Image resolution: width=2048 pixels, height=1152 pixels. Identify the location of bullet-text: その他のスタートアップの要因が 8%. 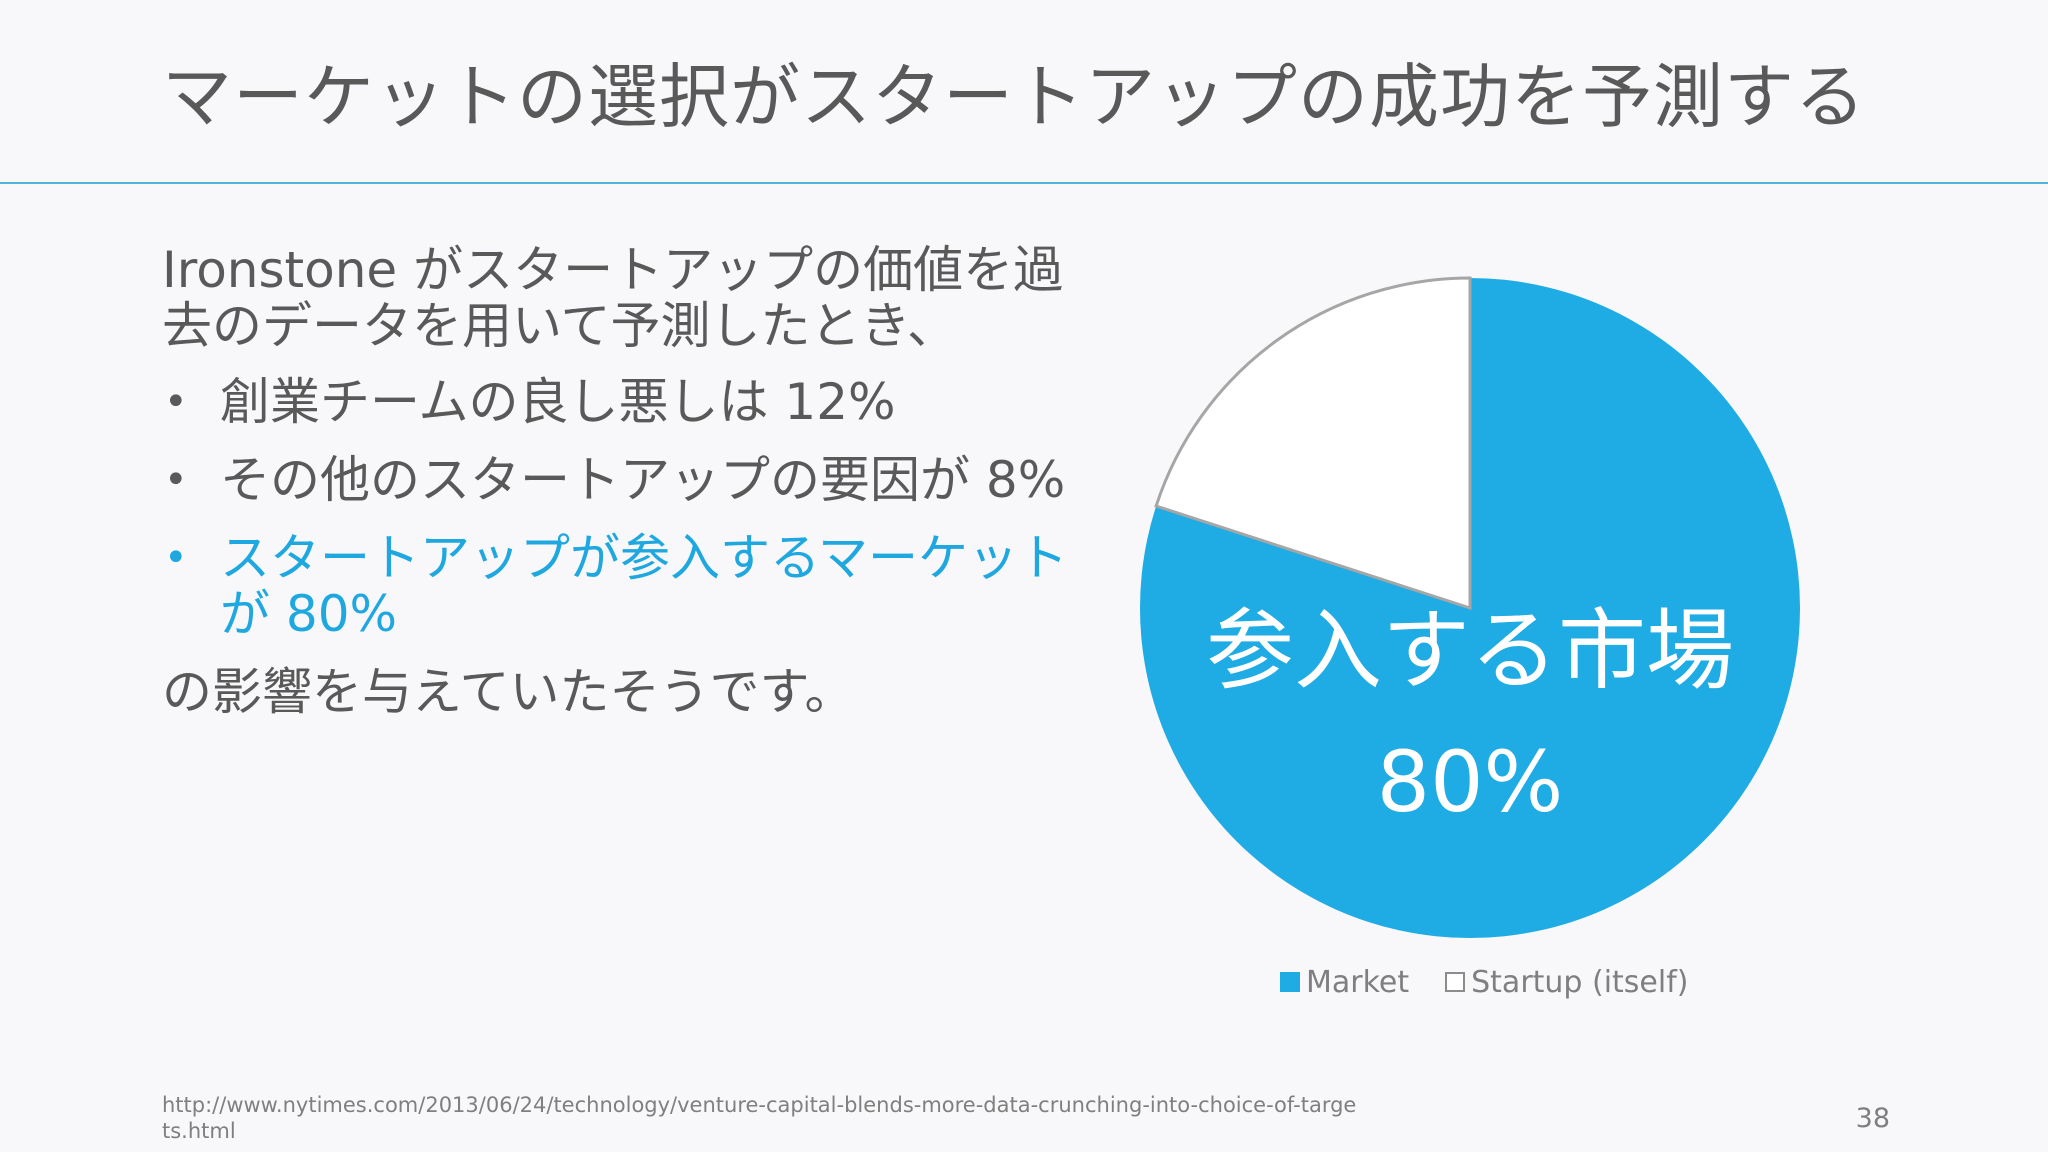
(643, 480).